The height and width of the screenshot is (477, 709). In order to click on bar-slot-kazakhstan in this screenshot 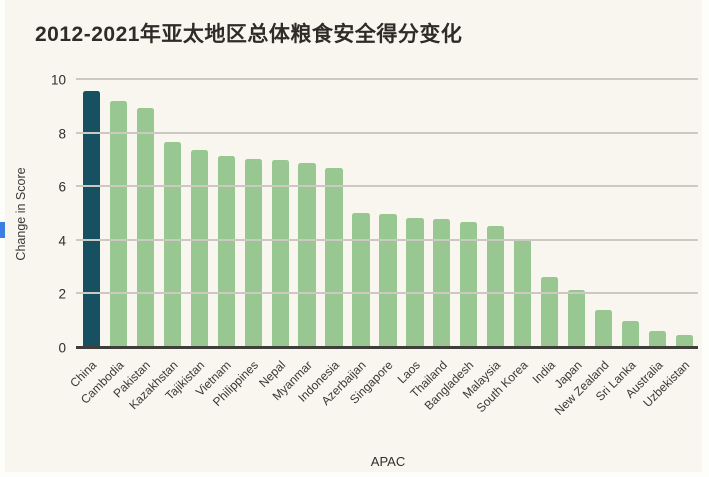, I will do `click(172, 214)`.